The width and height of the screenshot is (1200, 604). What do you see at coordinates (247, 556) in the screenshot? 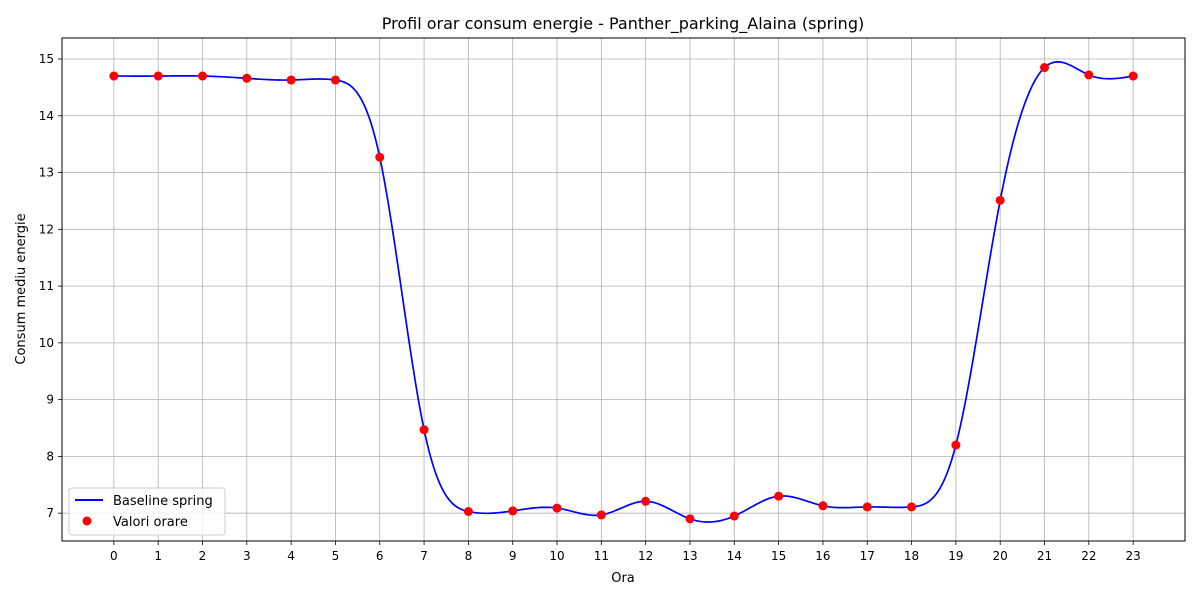
I see `x-tick-label: 3` at bounding box center [247, 556].